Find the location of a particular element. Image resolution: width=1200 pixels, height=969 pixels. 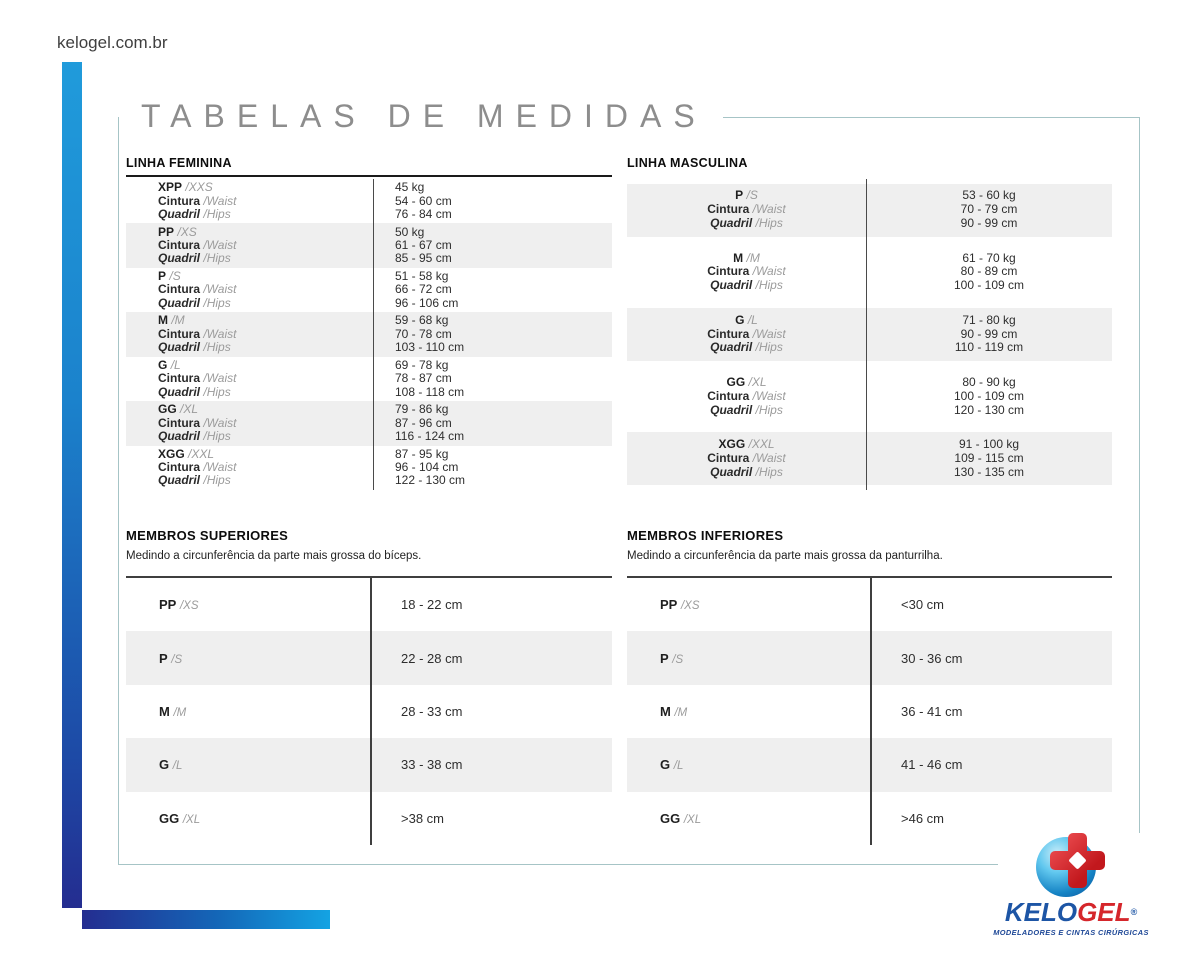

hips-value: 116 - 124 cm is located at coordinates (430, 436).